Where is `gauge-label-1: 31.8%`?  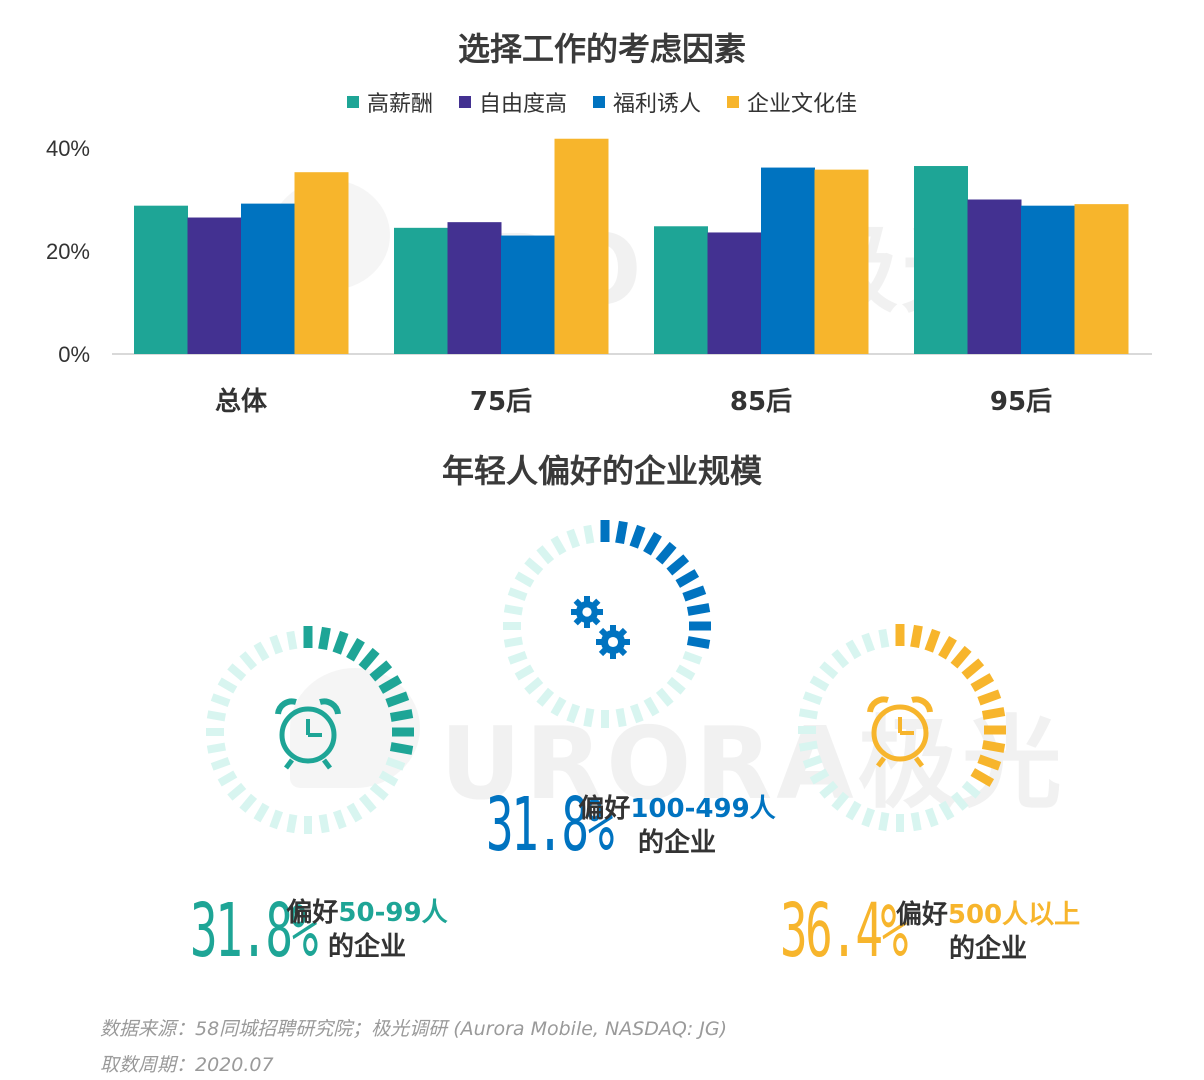
gauge-label-1: 31.8% is located at coordinates (291, 931).